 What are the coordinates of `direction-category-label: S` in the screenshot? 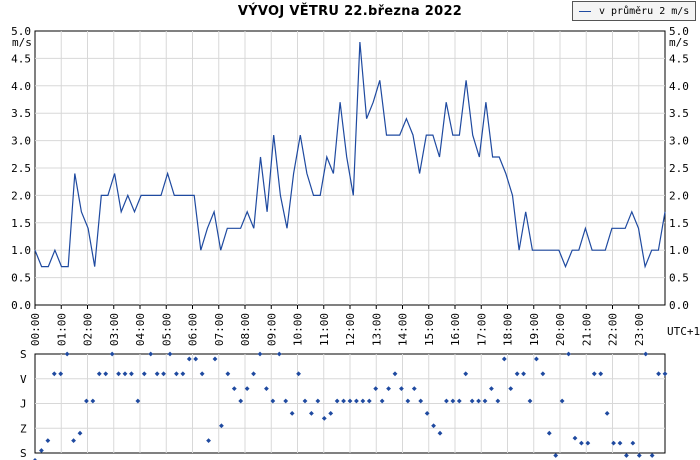 It's located at (23, 453).